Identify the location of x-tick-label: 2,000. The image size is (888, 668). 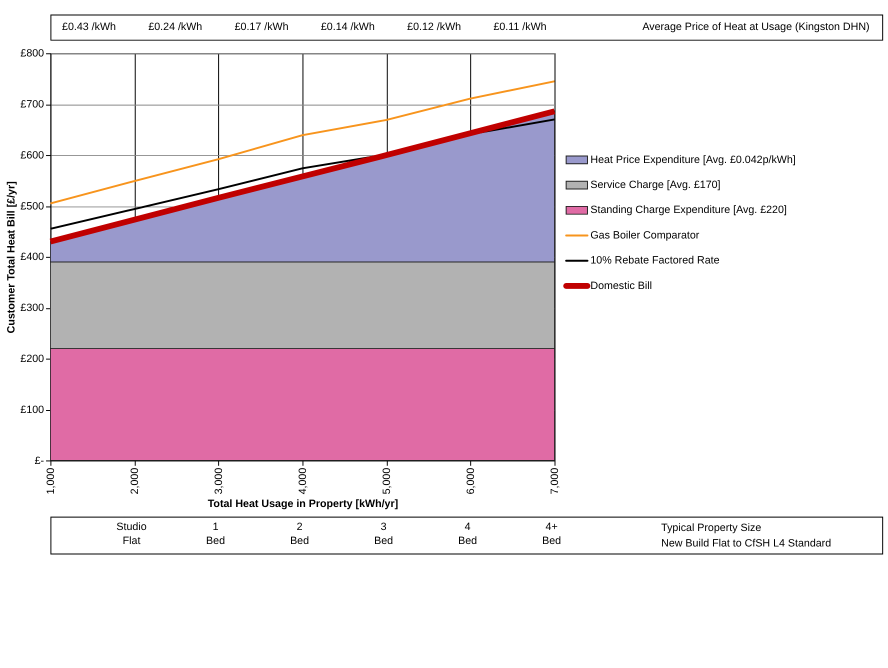
(134, 481).